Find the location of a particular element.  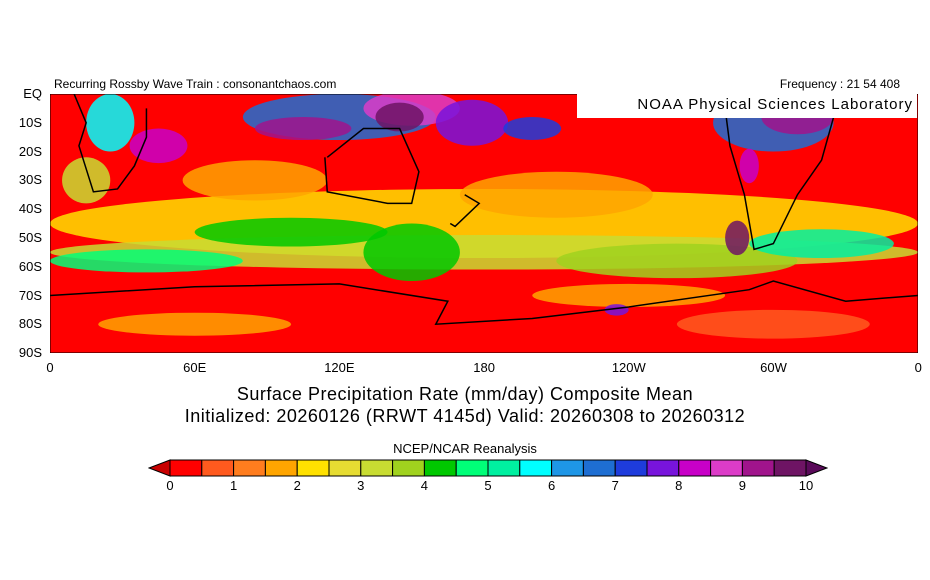

colorbar-label: 5 is located at coordinates (488, 485).